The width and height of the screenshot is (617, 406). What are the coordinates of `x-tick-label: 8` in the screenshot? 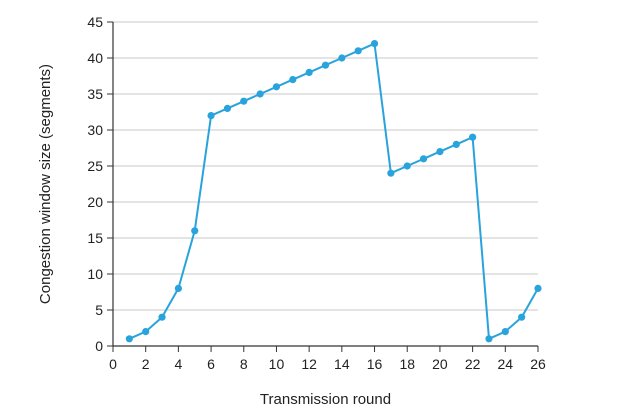 It's located at (244, 364).